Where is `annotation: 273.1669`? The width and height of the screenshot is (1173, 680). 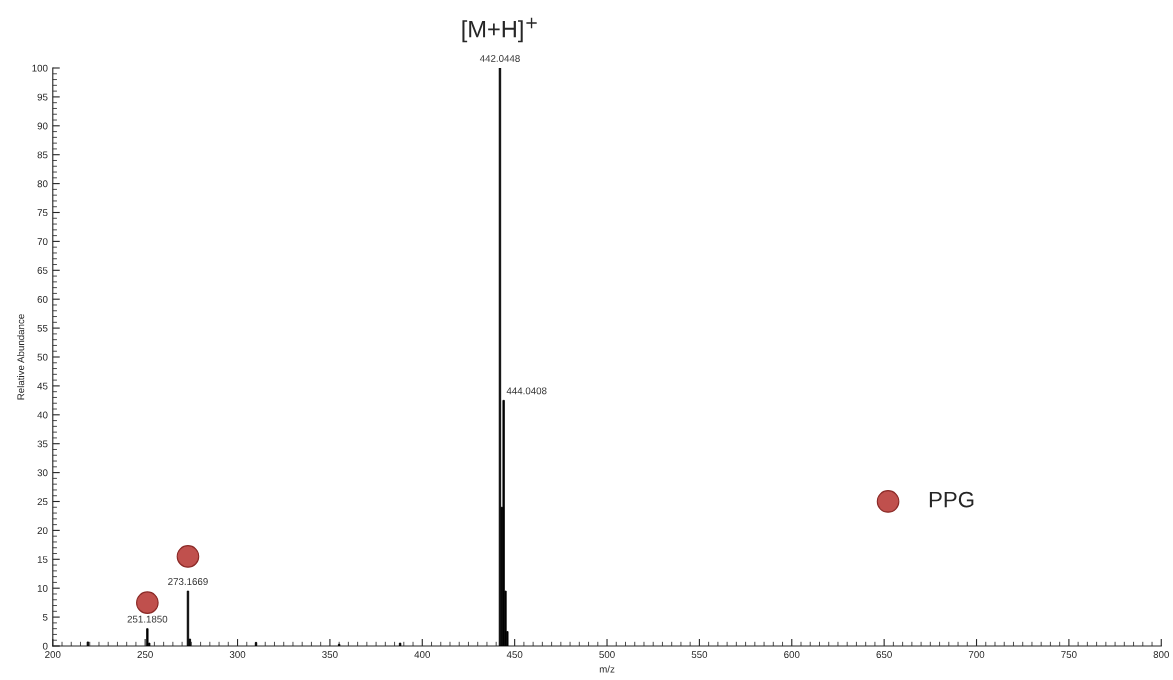 annotation: 273.1669 is located at coordinates (188, 581).